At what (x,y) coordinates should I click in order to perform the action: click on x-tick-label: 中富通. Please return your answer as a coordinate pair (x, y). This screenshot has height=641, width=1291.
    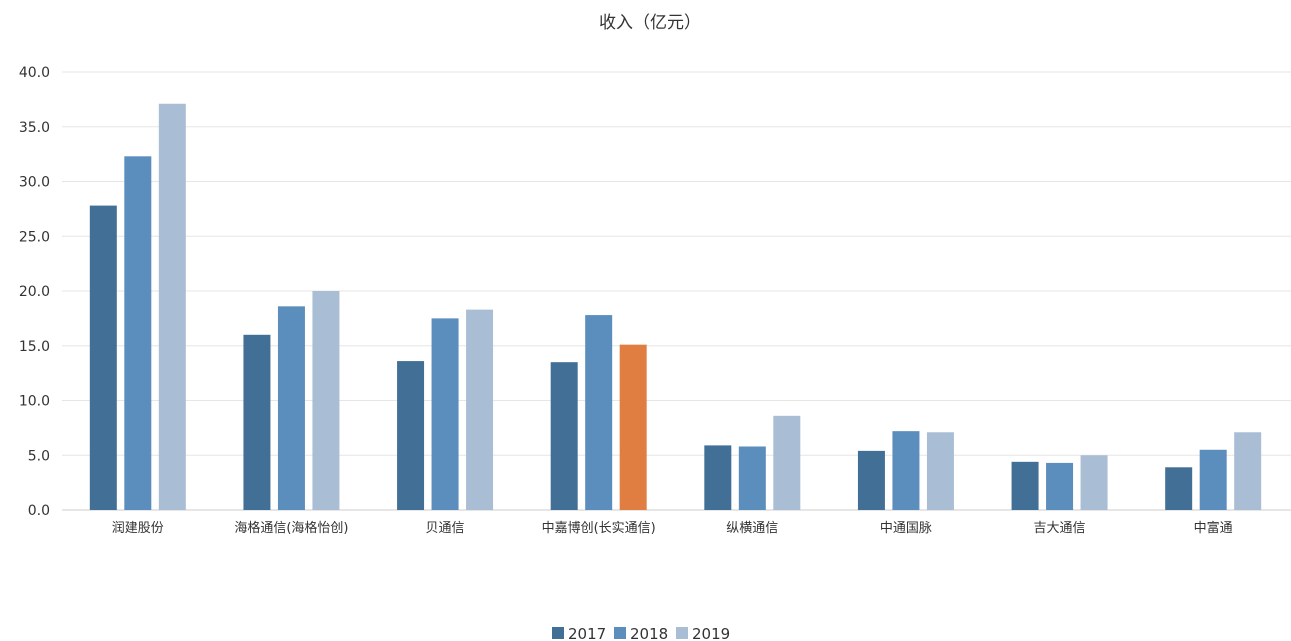
    Looking at the image, I should click on (1213, 528).